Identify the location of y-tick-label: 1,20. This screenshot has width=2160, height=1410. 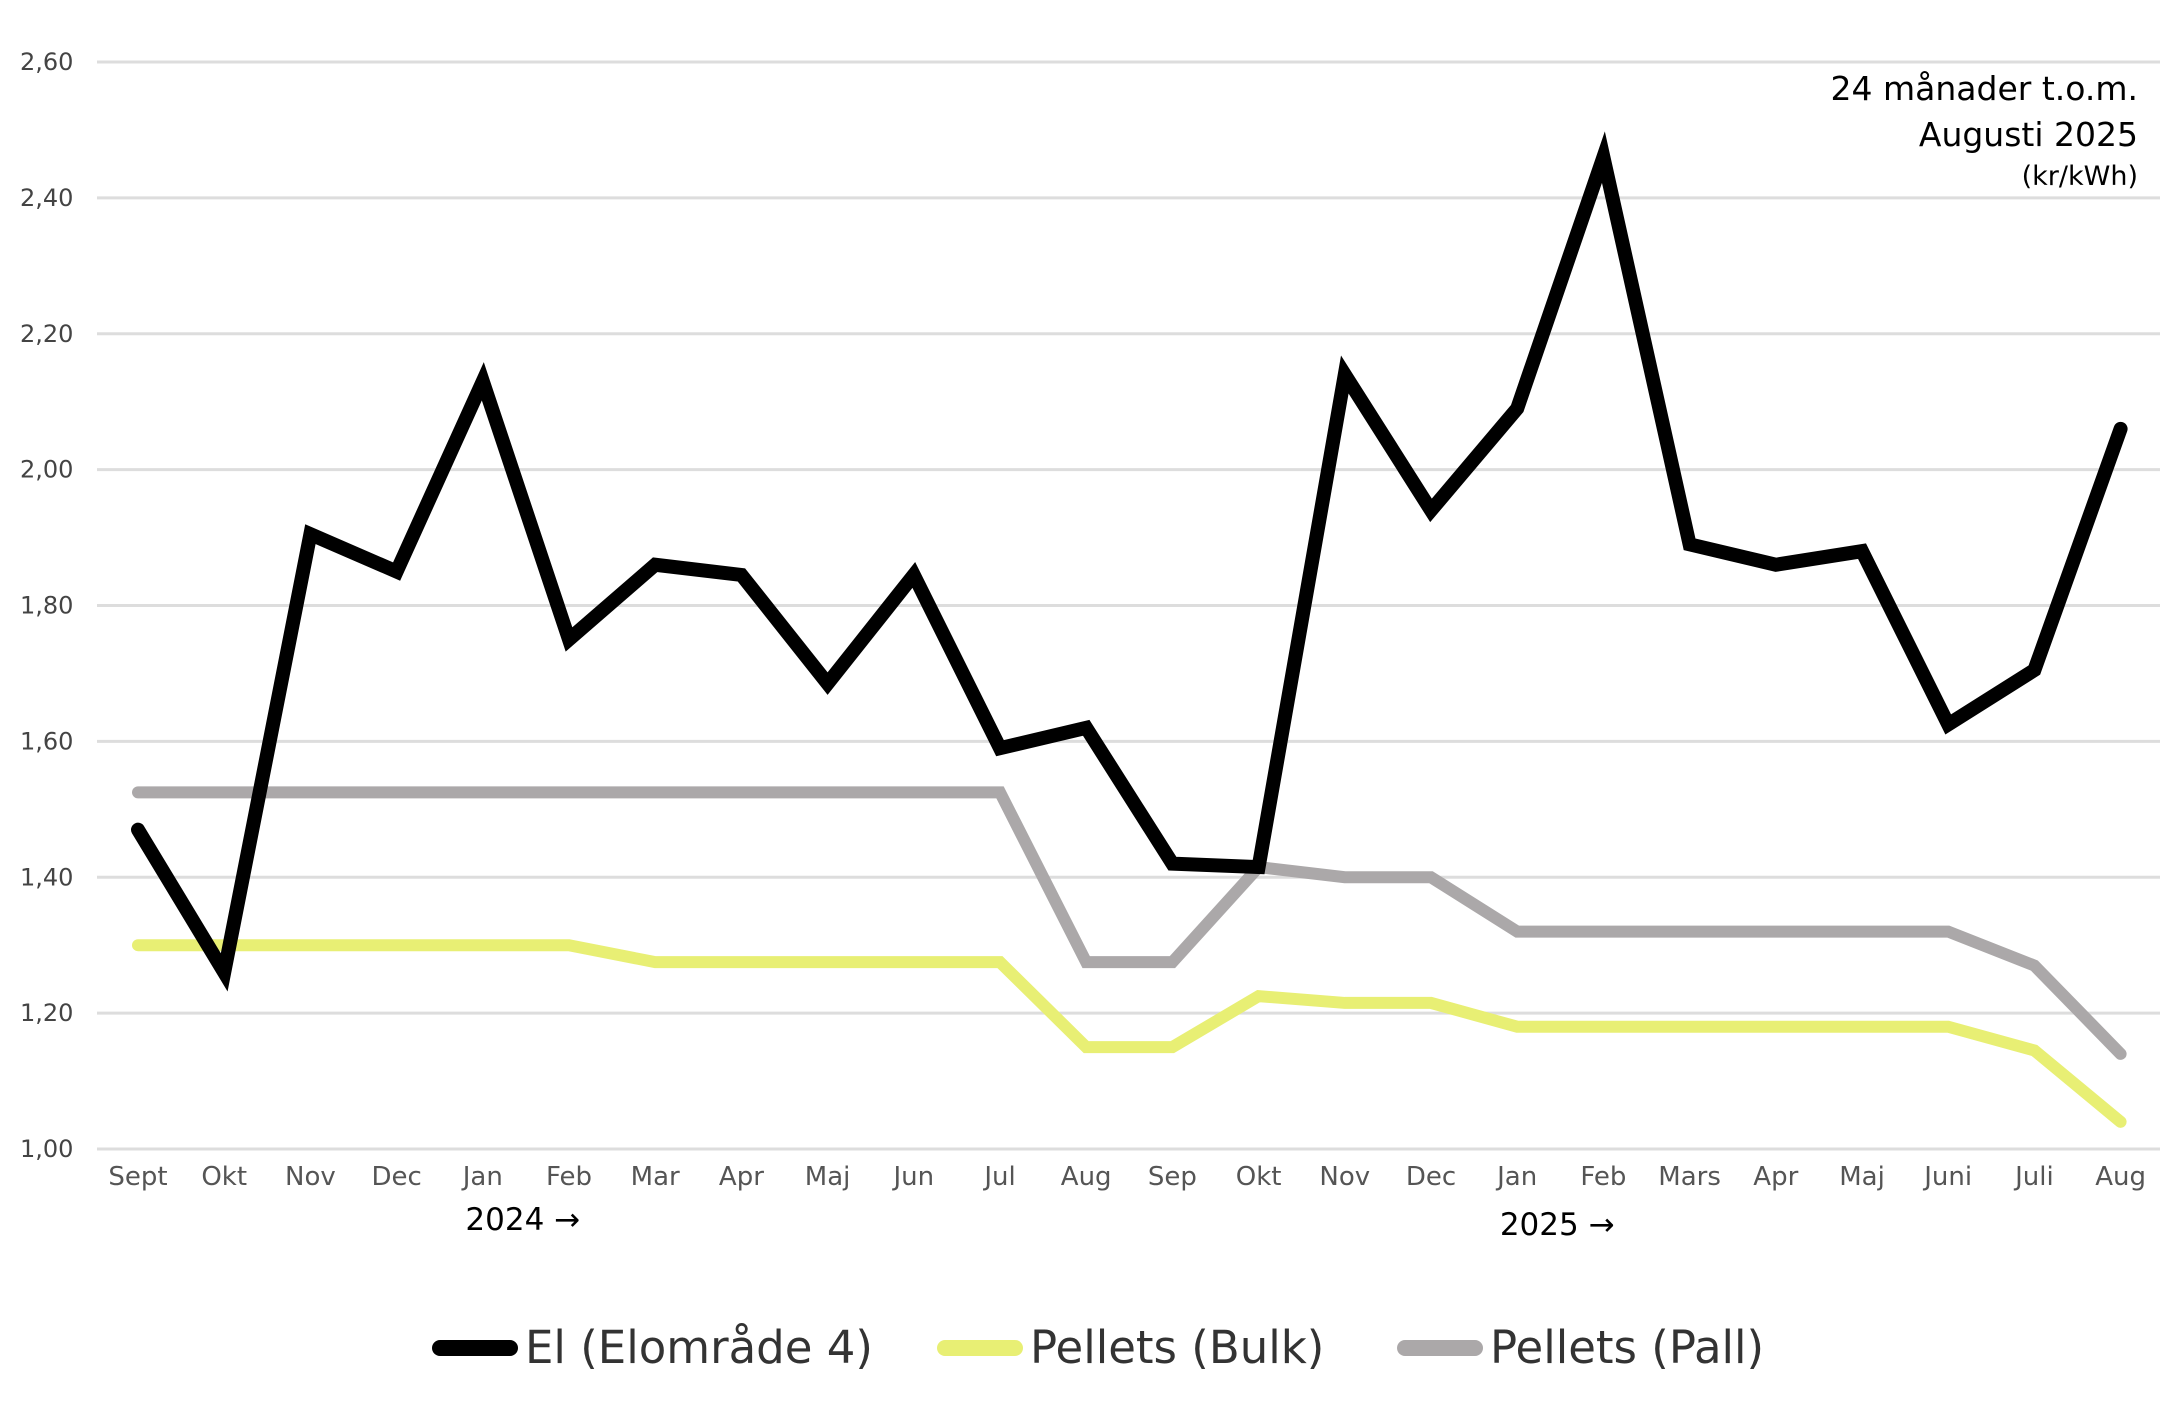
(46, 1013).